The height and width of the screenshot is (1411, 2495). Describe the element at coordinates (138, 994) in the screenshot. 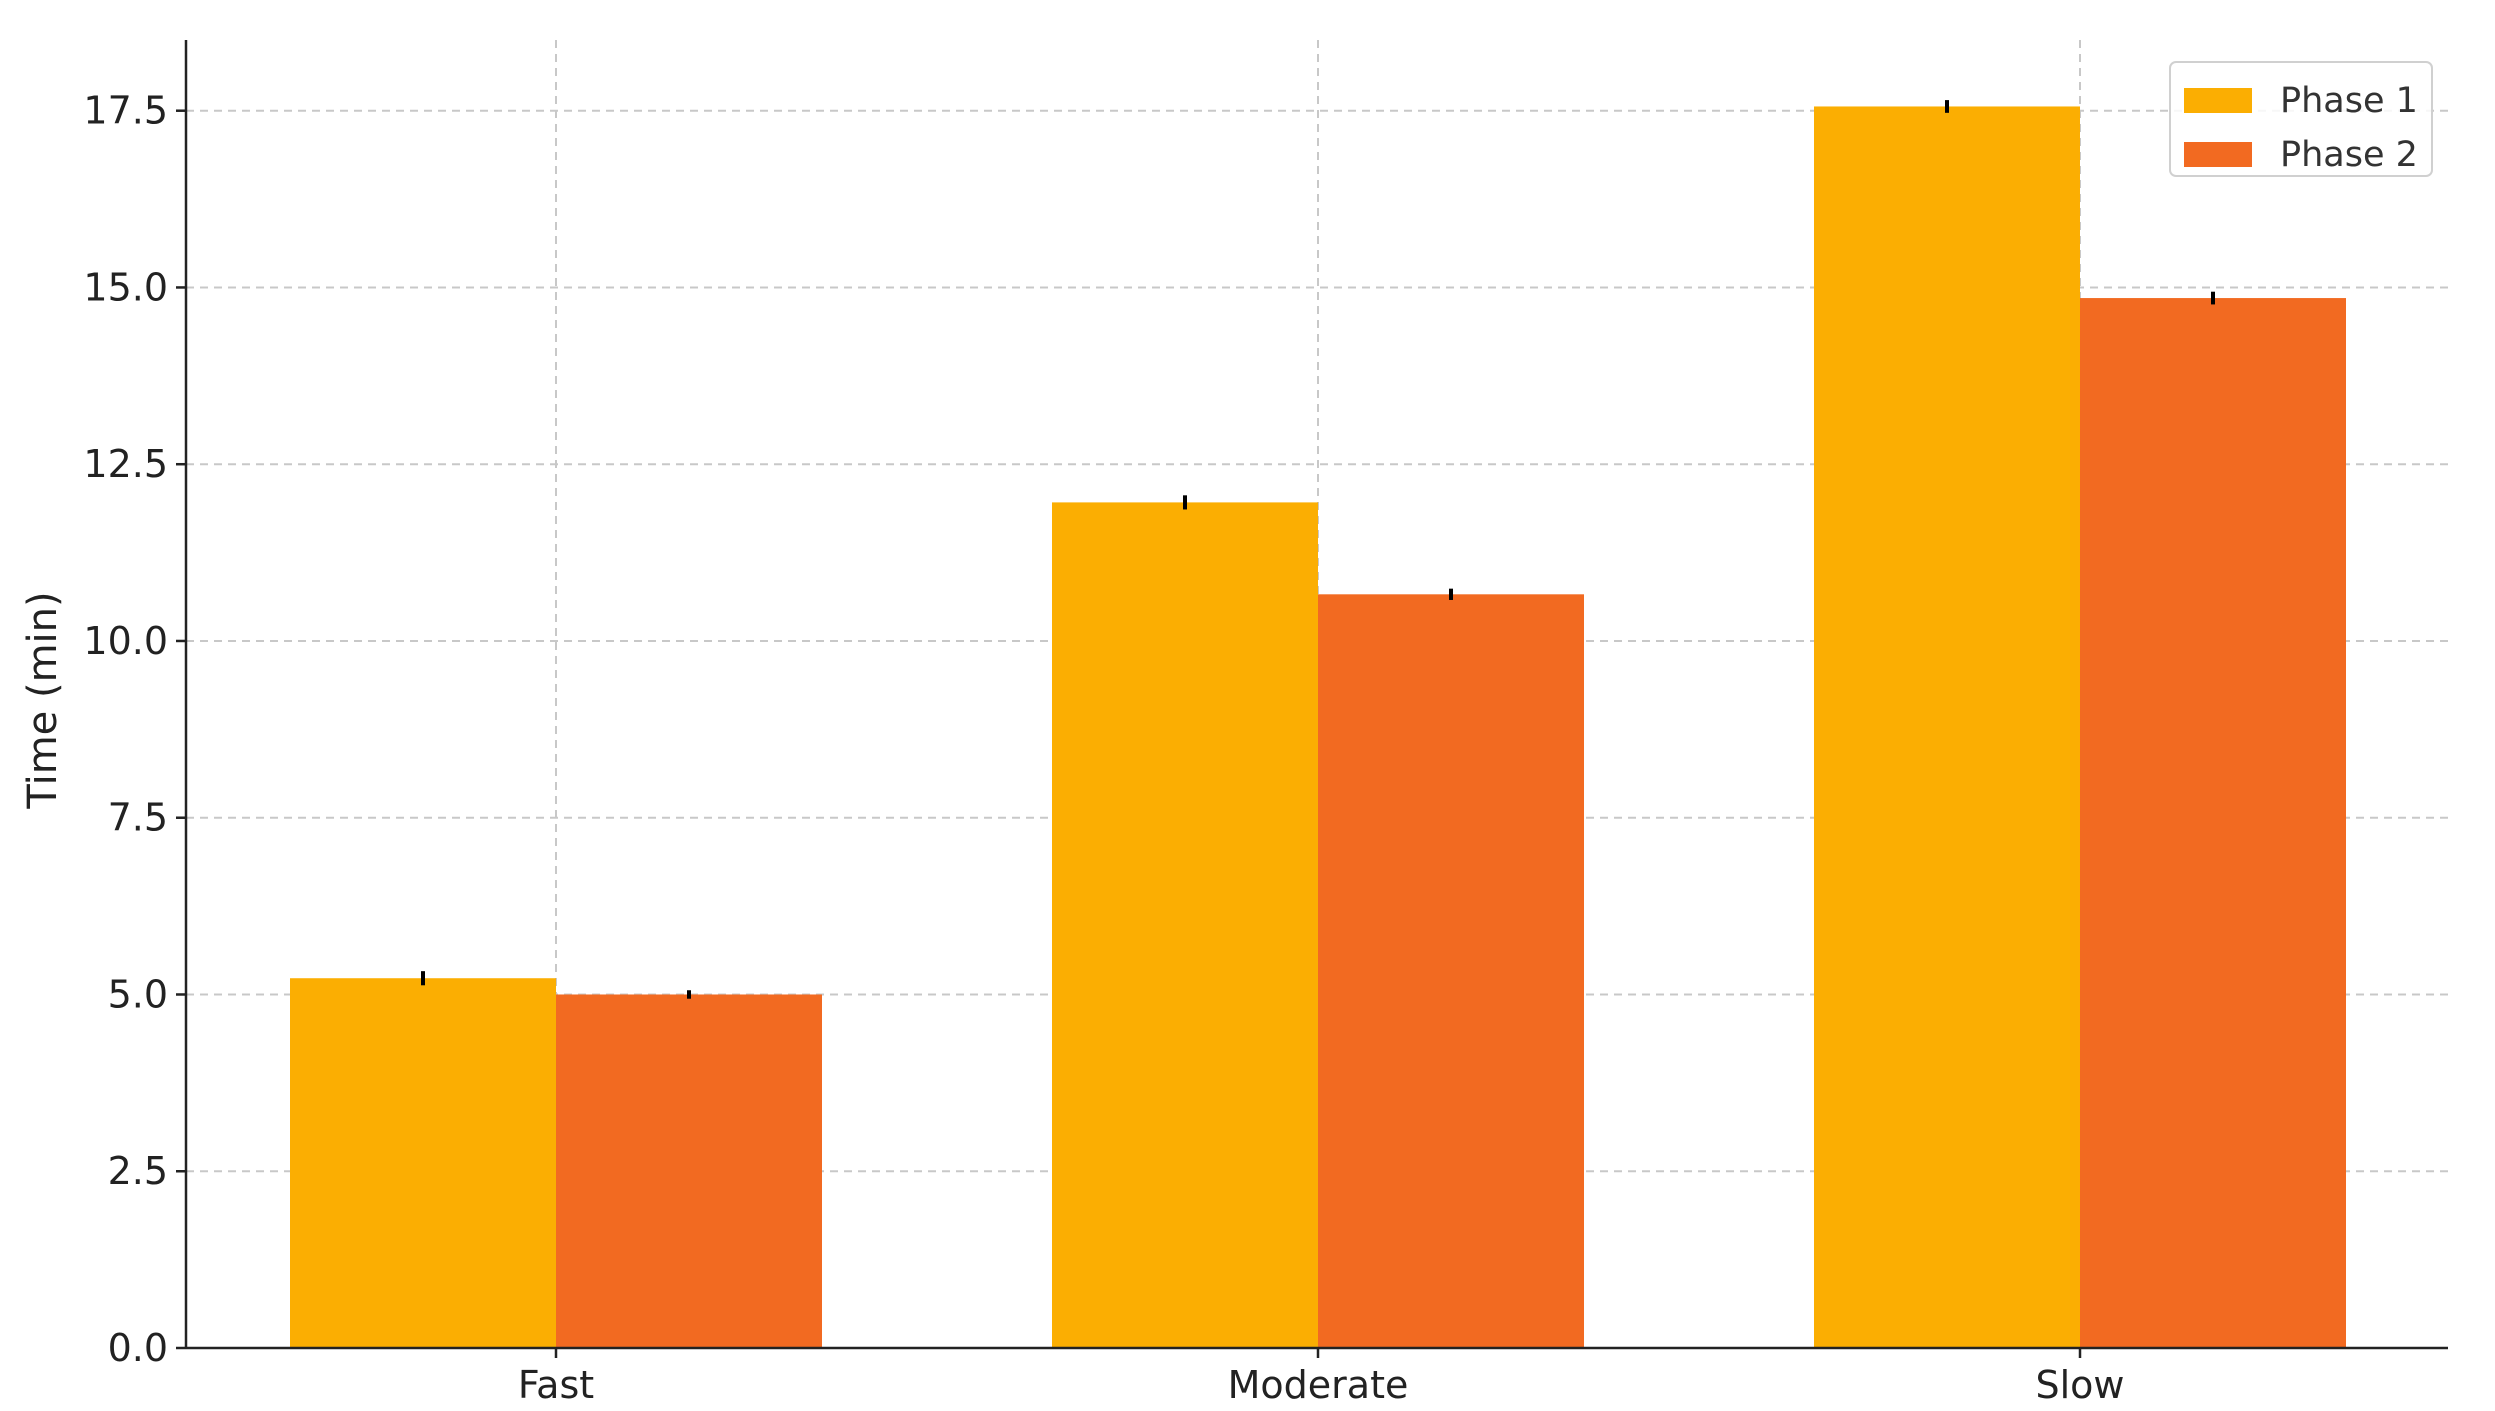

I see `y-tick-label-2: 5.0` at that location.